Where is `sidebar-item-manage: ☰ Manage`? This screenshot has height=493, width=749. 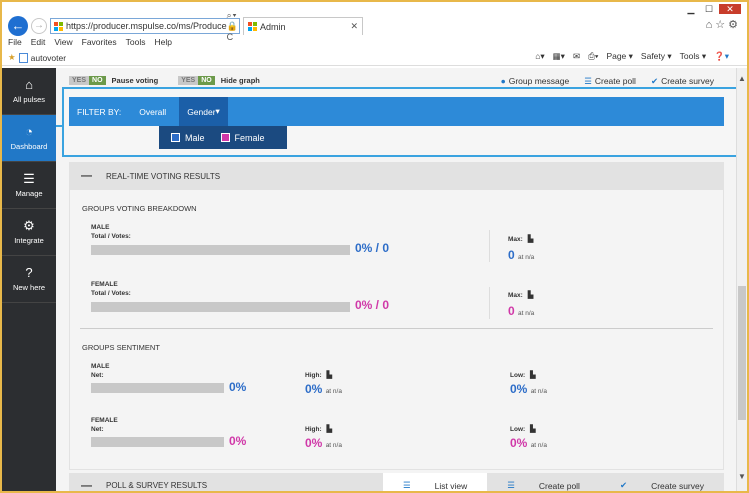
sidebar-item-manage: ☰ Manage is located at coordinates (29, 185).